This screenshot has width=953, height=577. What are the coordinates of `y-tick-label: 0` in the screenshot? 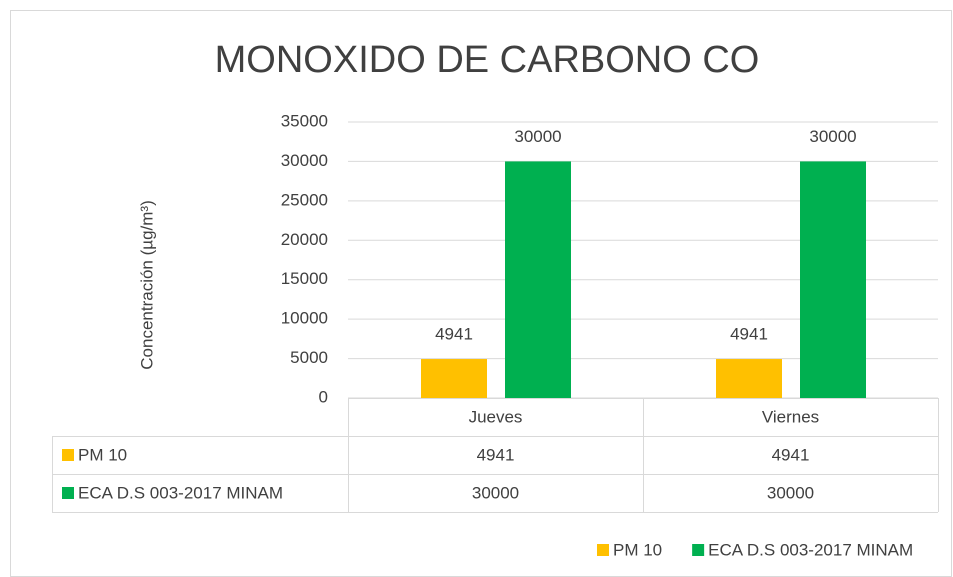 It's located at (323, 396).